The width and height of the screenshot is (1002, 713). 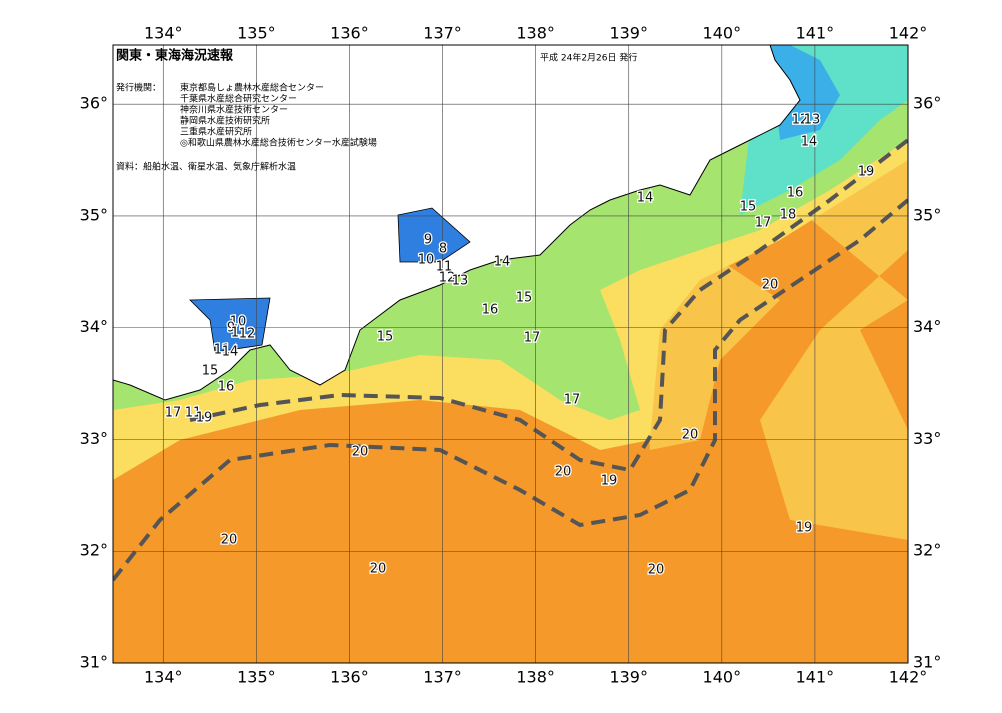 What do you see at coordinates (94, 326) in the screenshot?
I see `lat-label-left: 34°` at bounding box center [94, 326].